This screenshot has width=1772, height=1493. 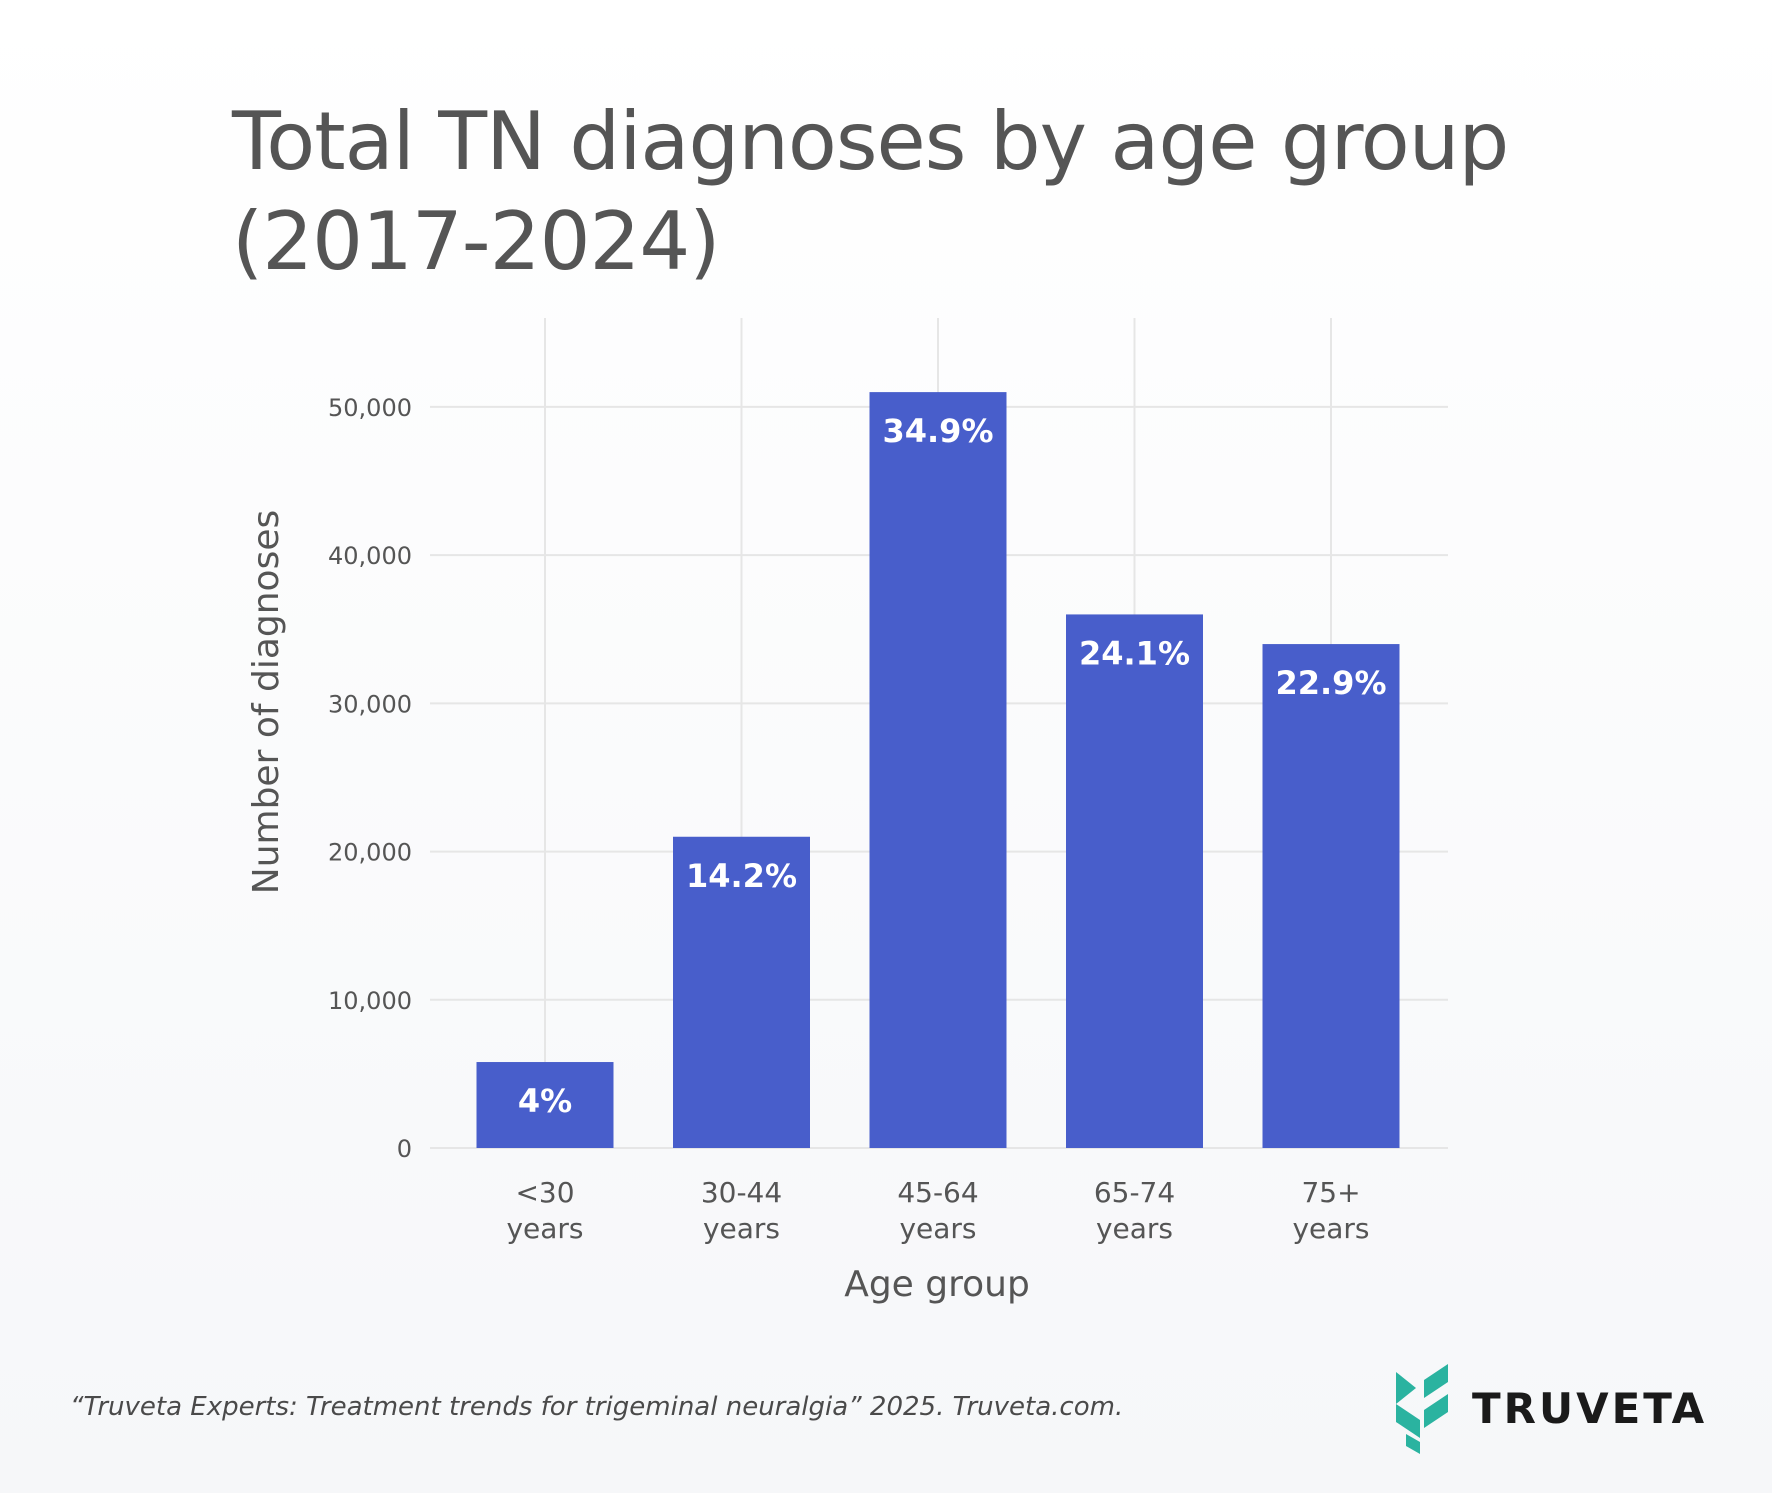 What do you see at coordinates (370, 778) in the screenshot?
I see `y-axis-ticks: 0 10,000 20,000 30,000 40,000 50,000` at bounding box center [370, 778].